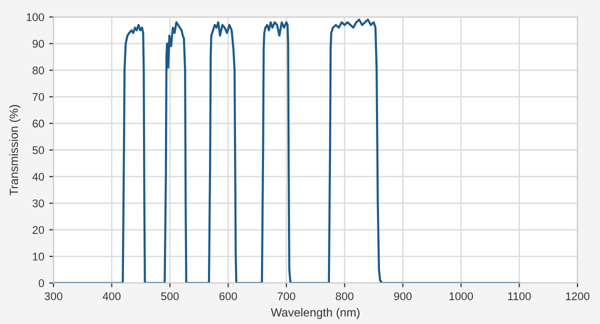 The width and height of the screenshot is (600, 324). I want to click on y-tick-label: 90, so click(38, 44).